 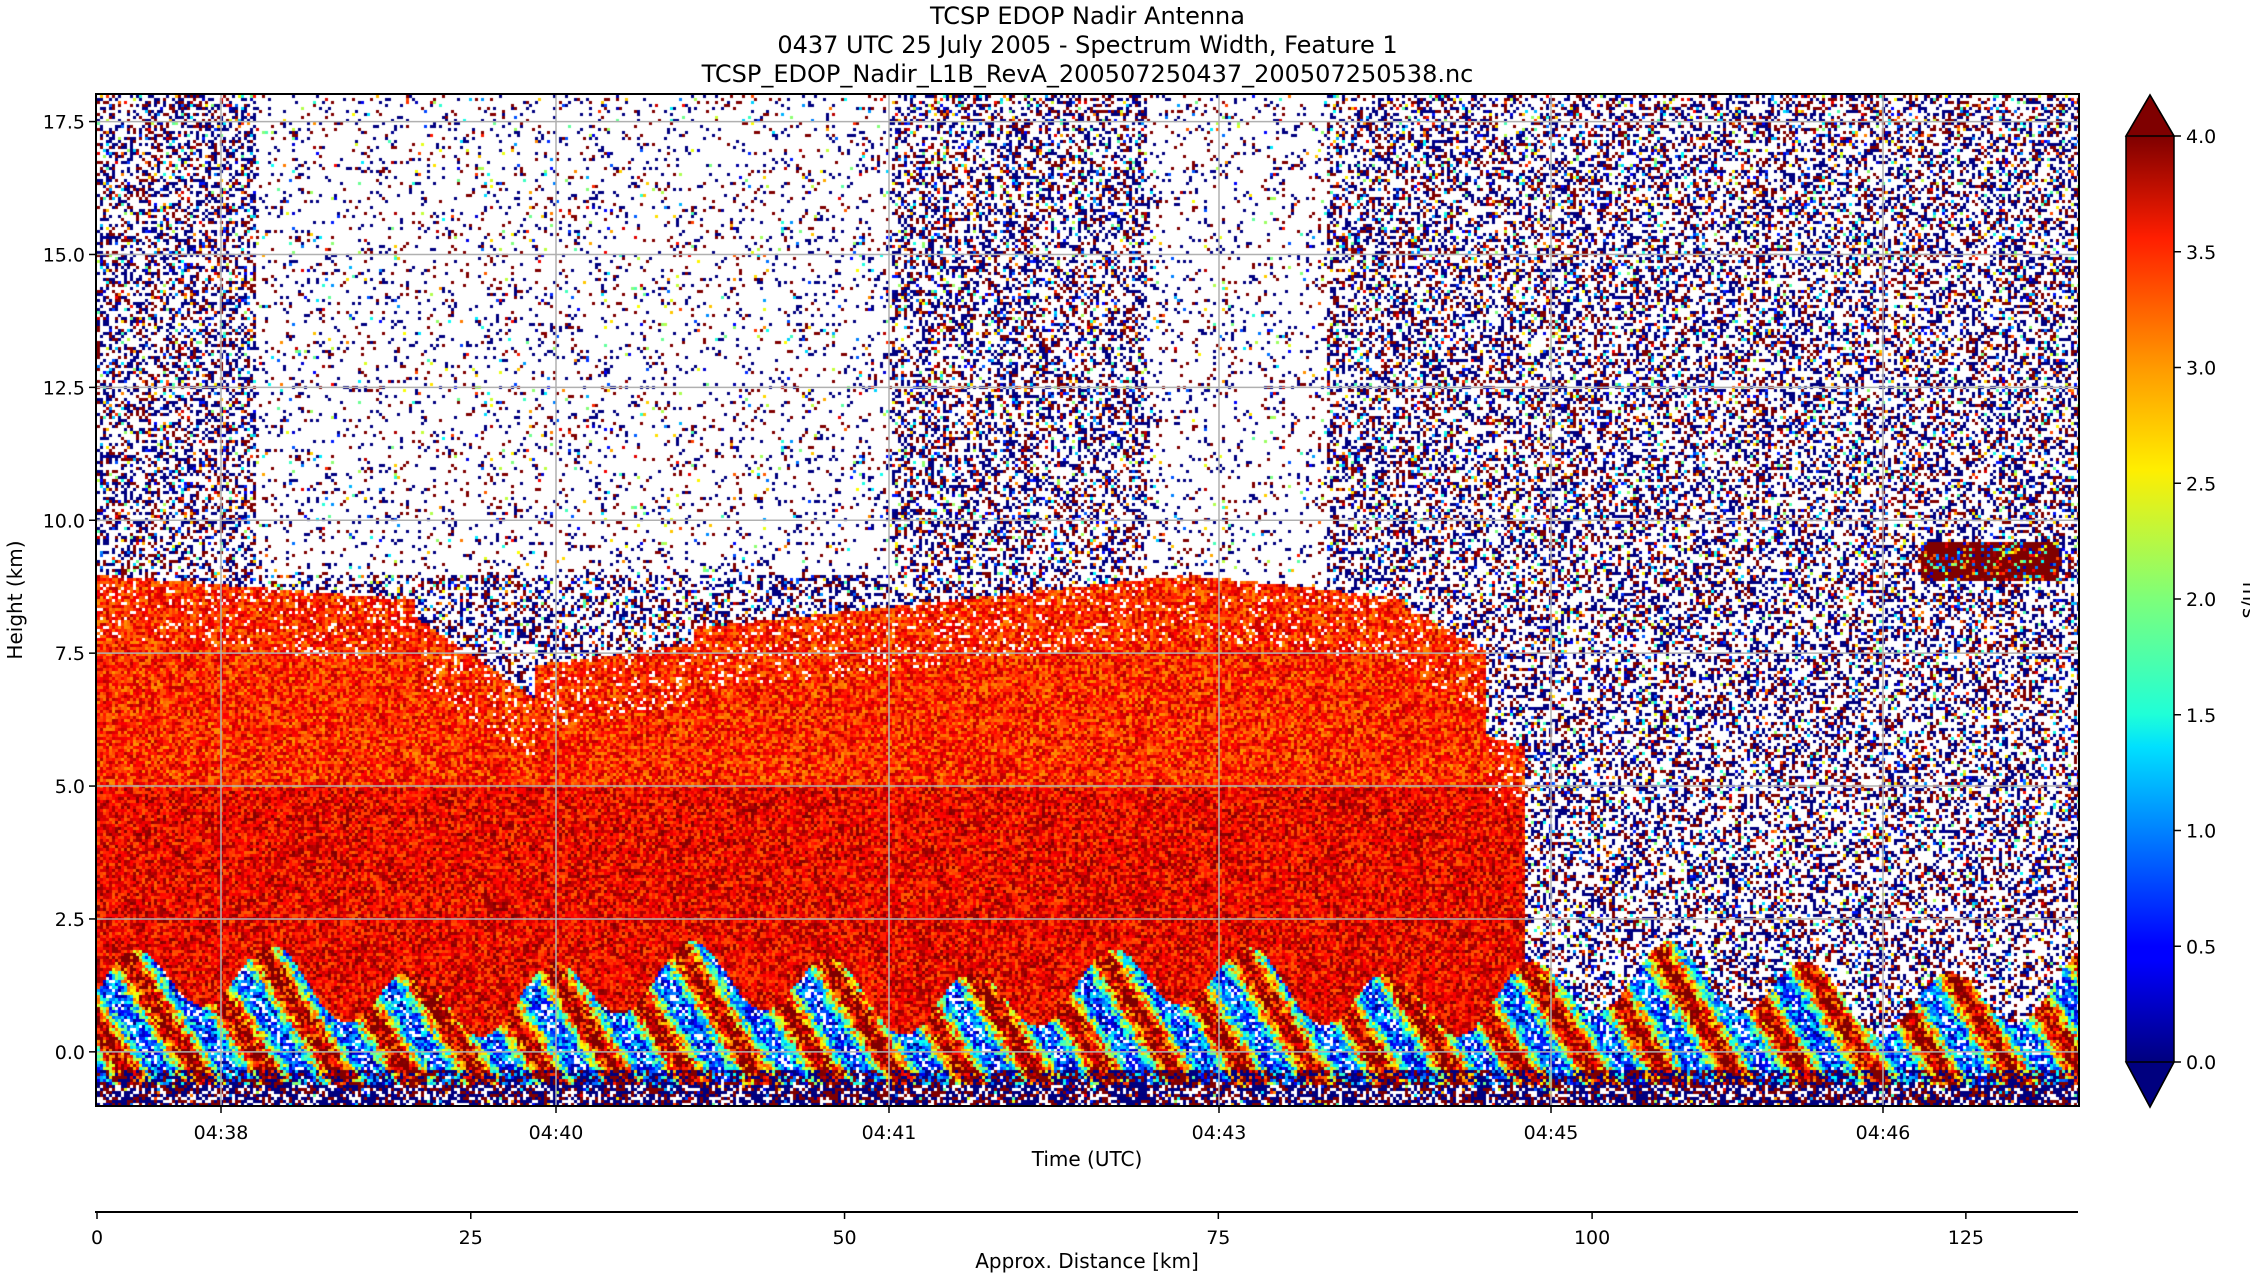 I want to click on distance-tick-label: 0, so click(x=97, y=1238).